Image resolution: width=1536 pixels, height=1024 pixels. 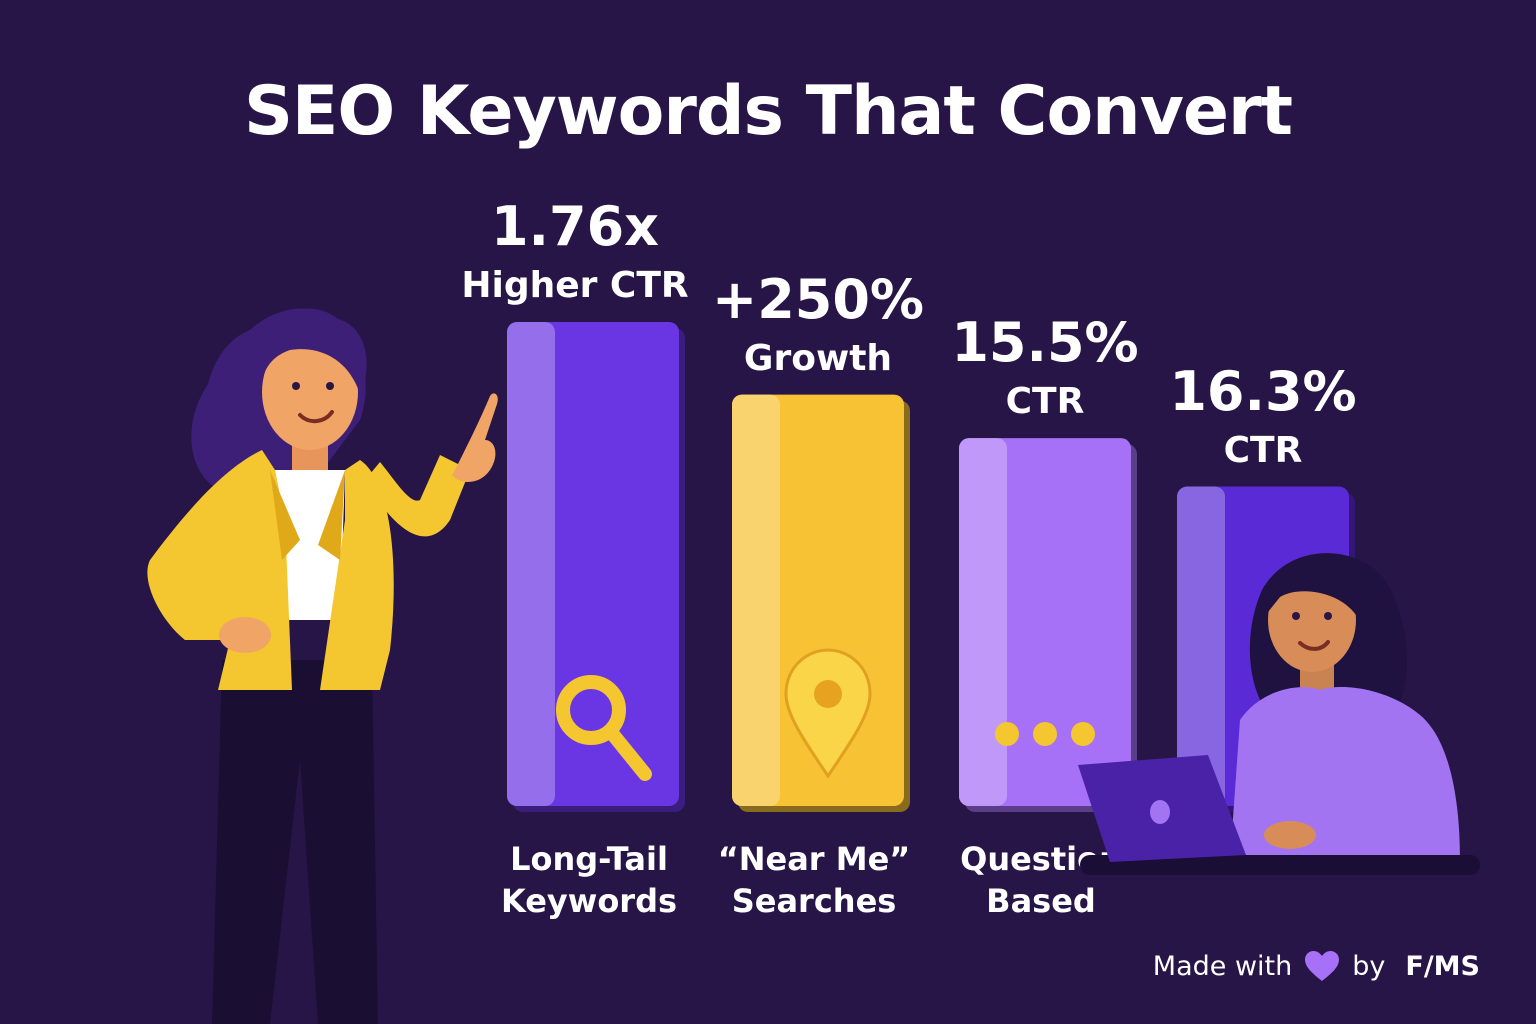 I want to click on category-label-line: Based, so click(x=1041, y=901).